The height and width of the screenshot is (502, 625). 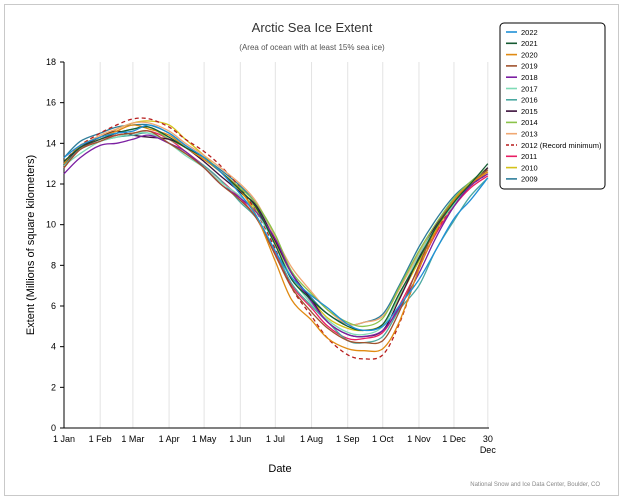 I want to click on legend-label: 2011, so click(x=529, y=156).